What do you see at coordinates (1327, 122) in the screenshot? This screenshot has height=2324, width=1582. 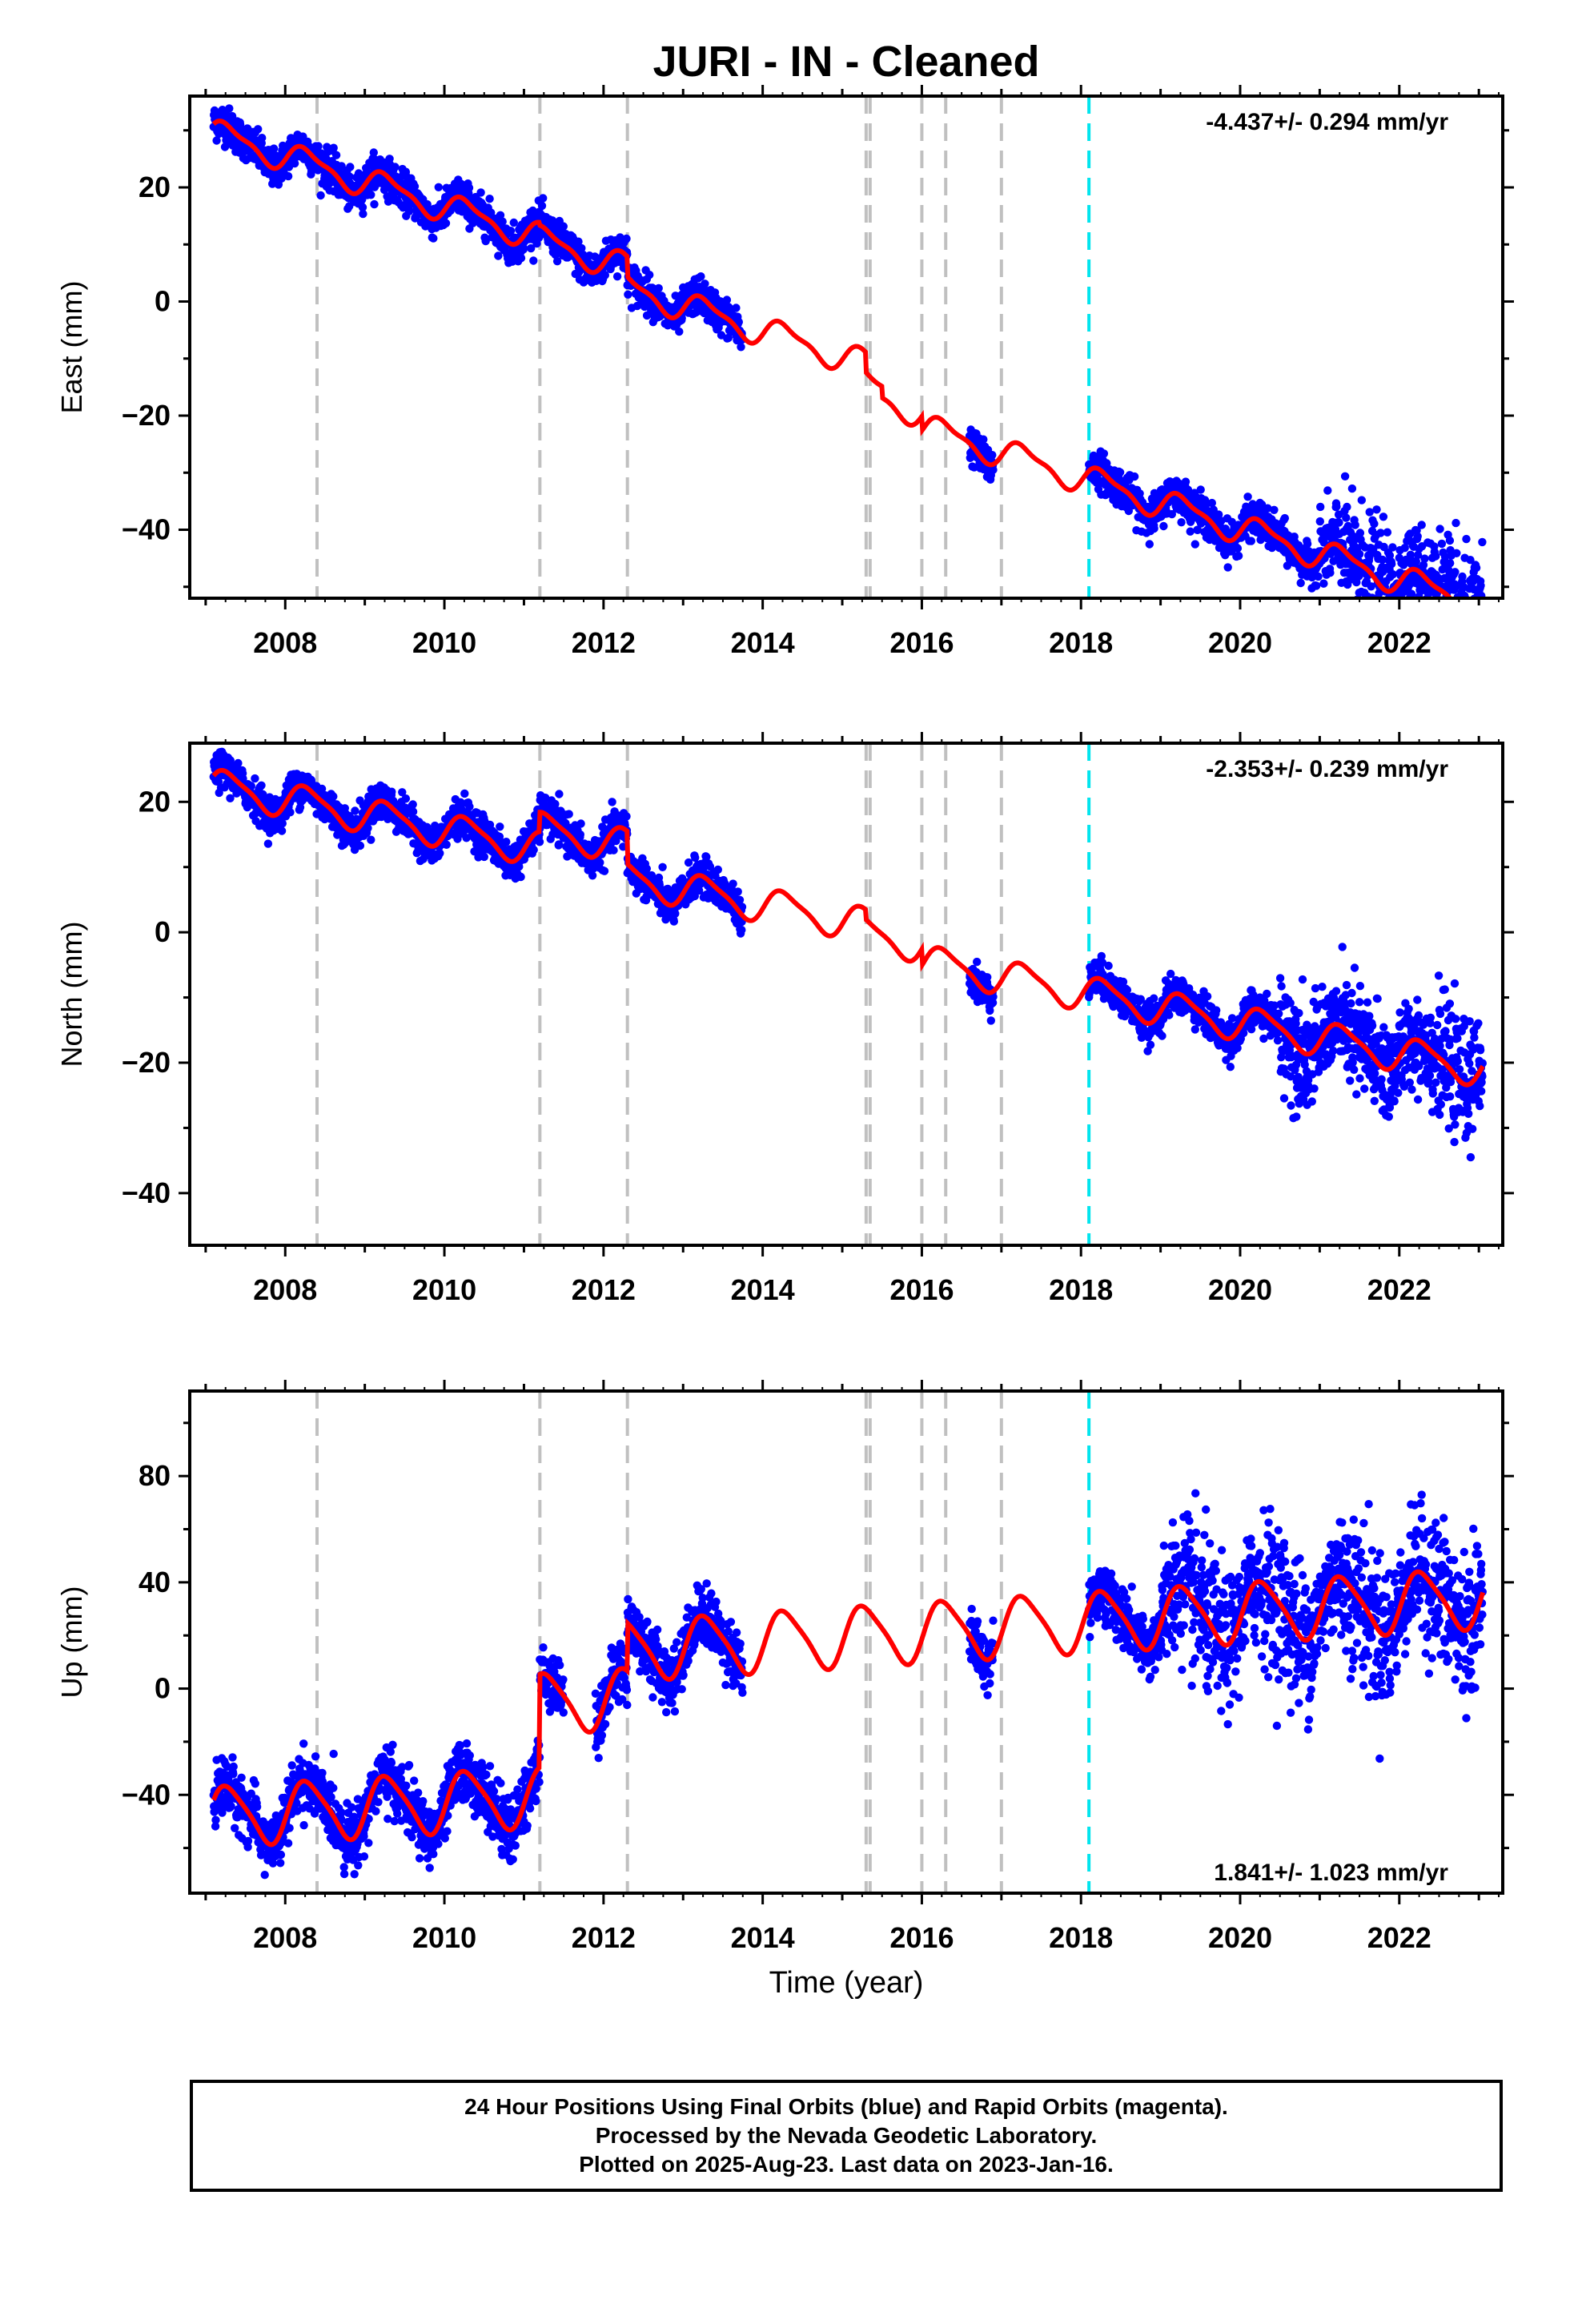 I see `east-rate-label: -4.437+/- 0.294 mm/yr` at bounding box center [1327, 122].